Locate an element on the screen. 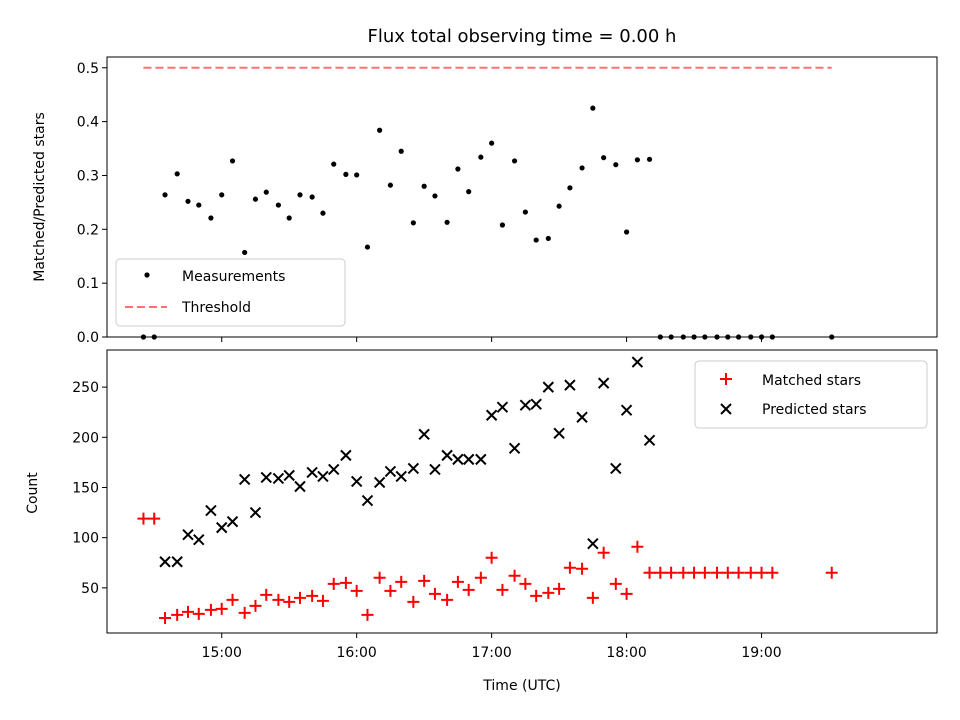 This screenshot has width=960, height=720. bottom-y-tick-label: 50 is located at coordinates (90, 589).